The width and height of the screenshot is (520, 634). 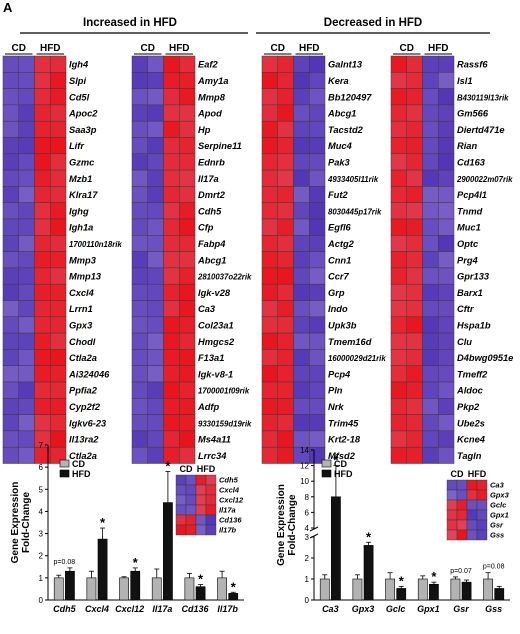 What do you see at coordinates (304, 481) in the screenshot?
I see `y-tick-label: 10` at bounding box center [304, 481].